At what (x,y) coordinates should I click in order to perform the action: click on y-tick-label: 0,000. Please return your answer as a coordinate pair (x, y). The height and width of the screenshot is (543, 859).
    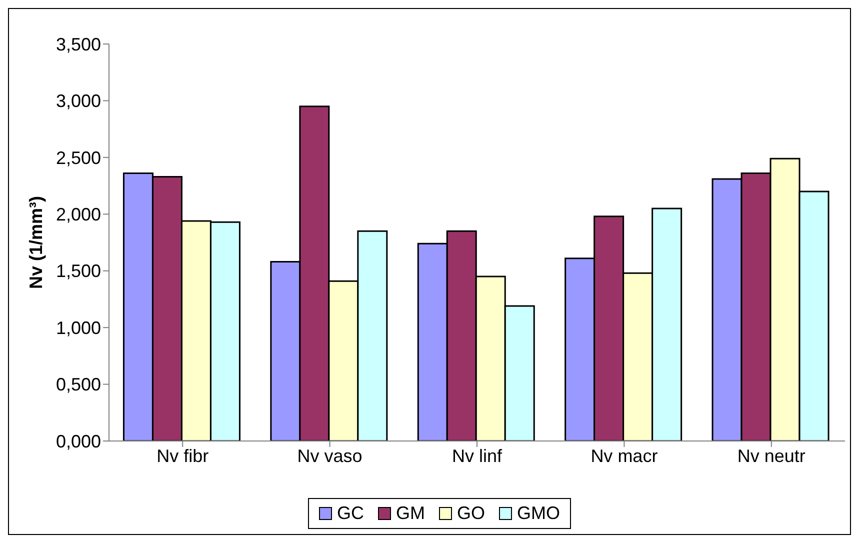
    Looking at the image, I should click on (78, 441).